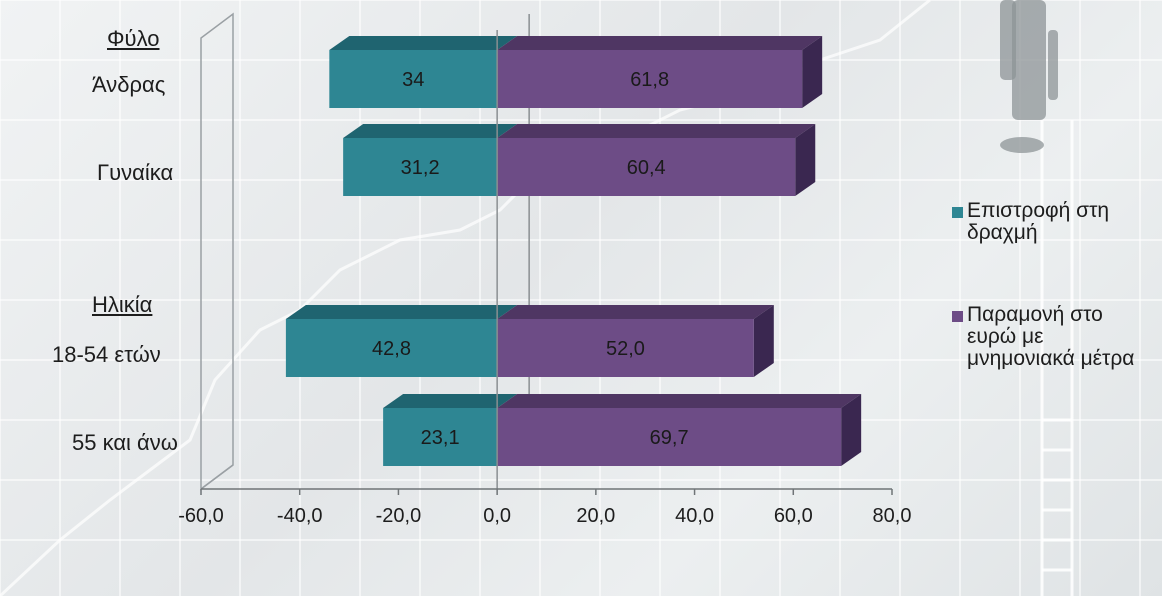 Image resolution: width=1162 pixels, height=596 pixels. I want to click on legend-line: Επιστροφή στη, so click(1038, 210).